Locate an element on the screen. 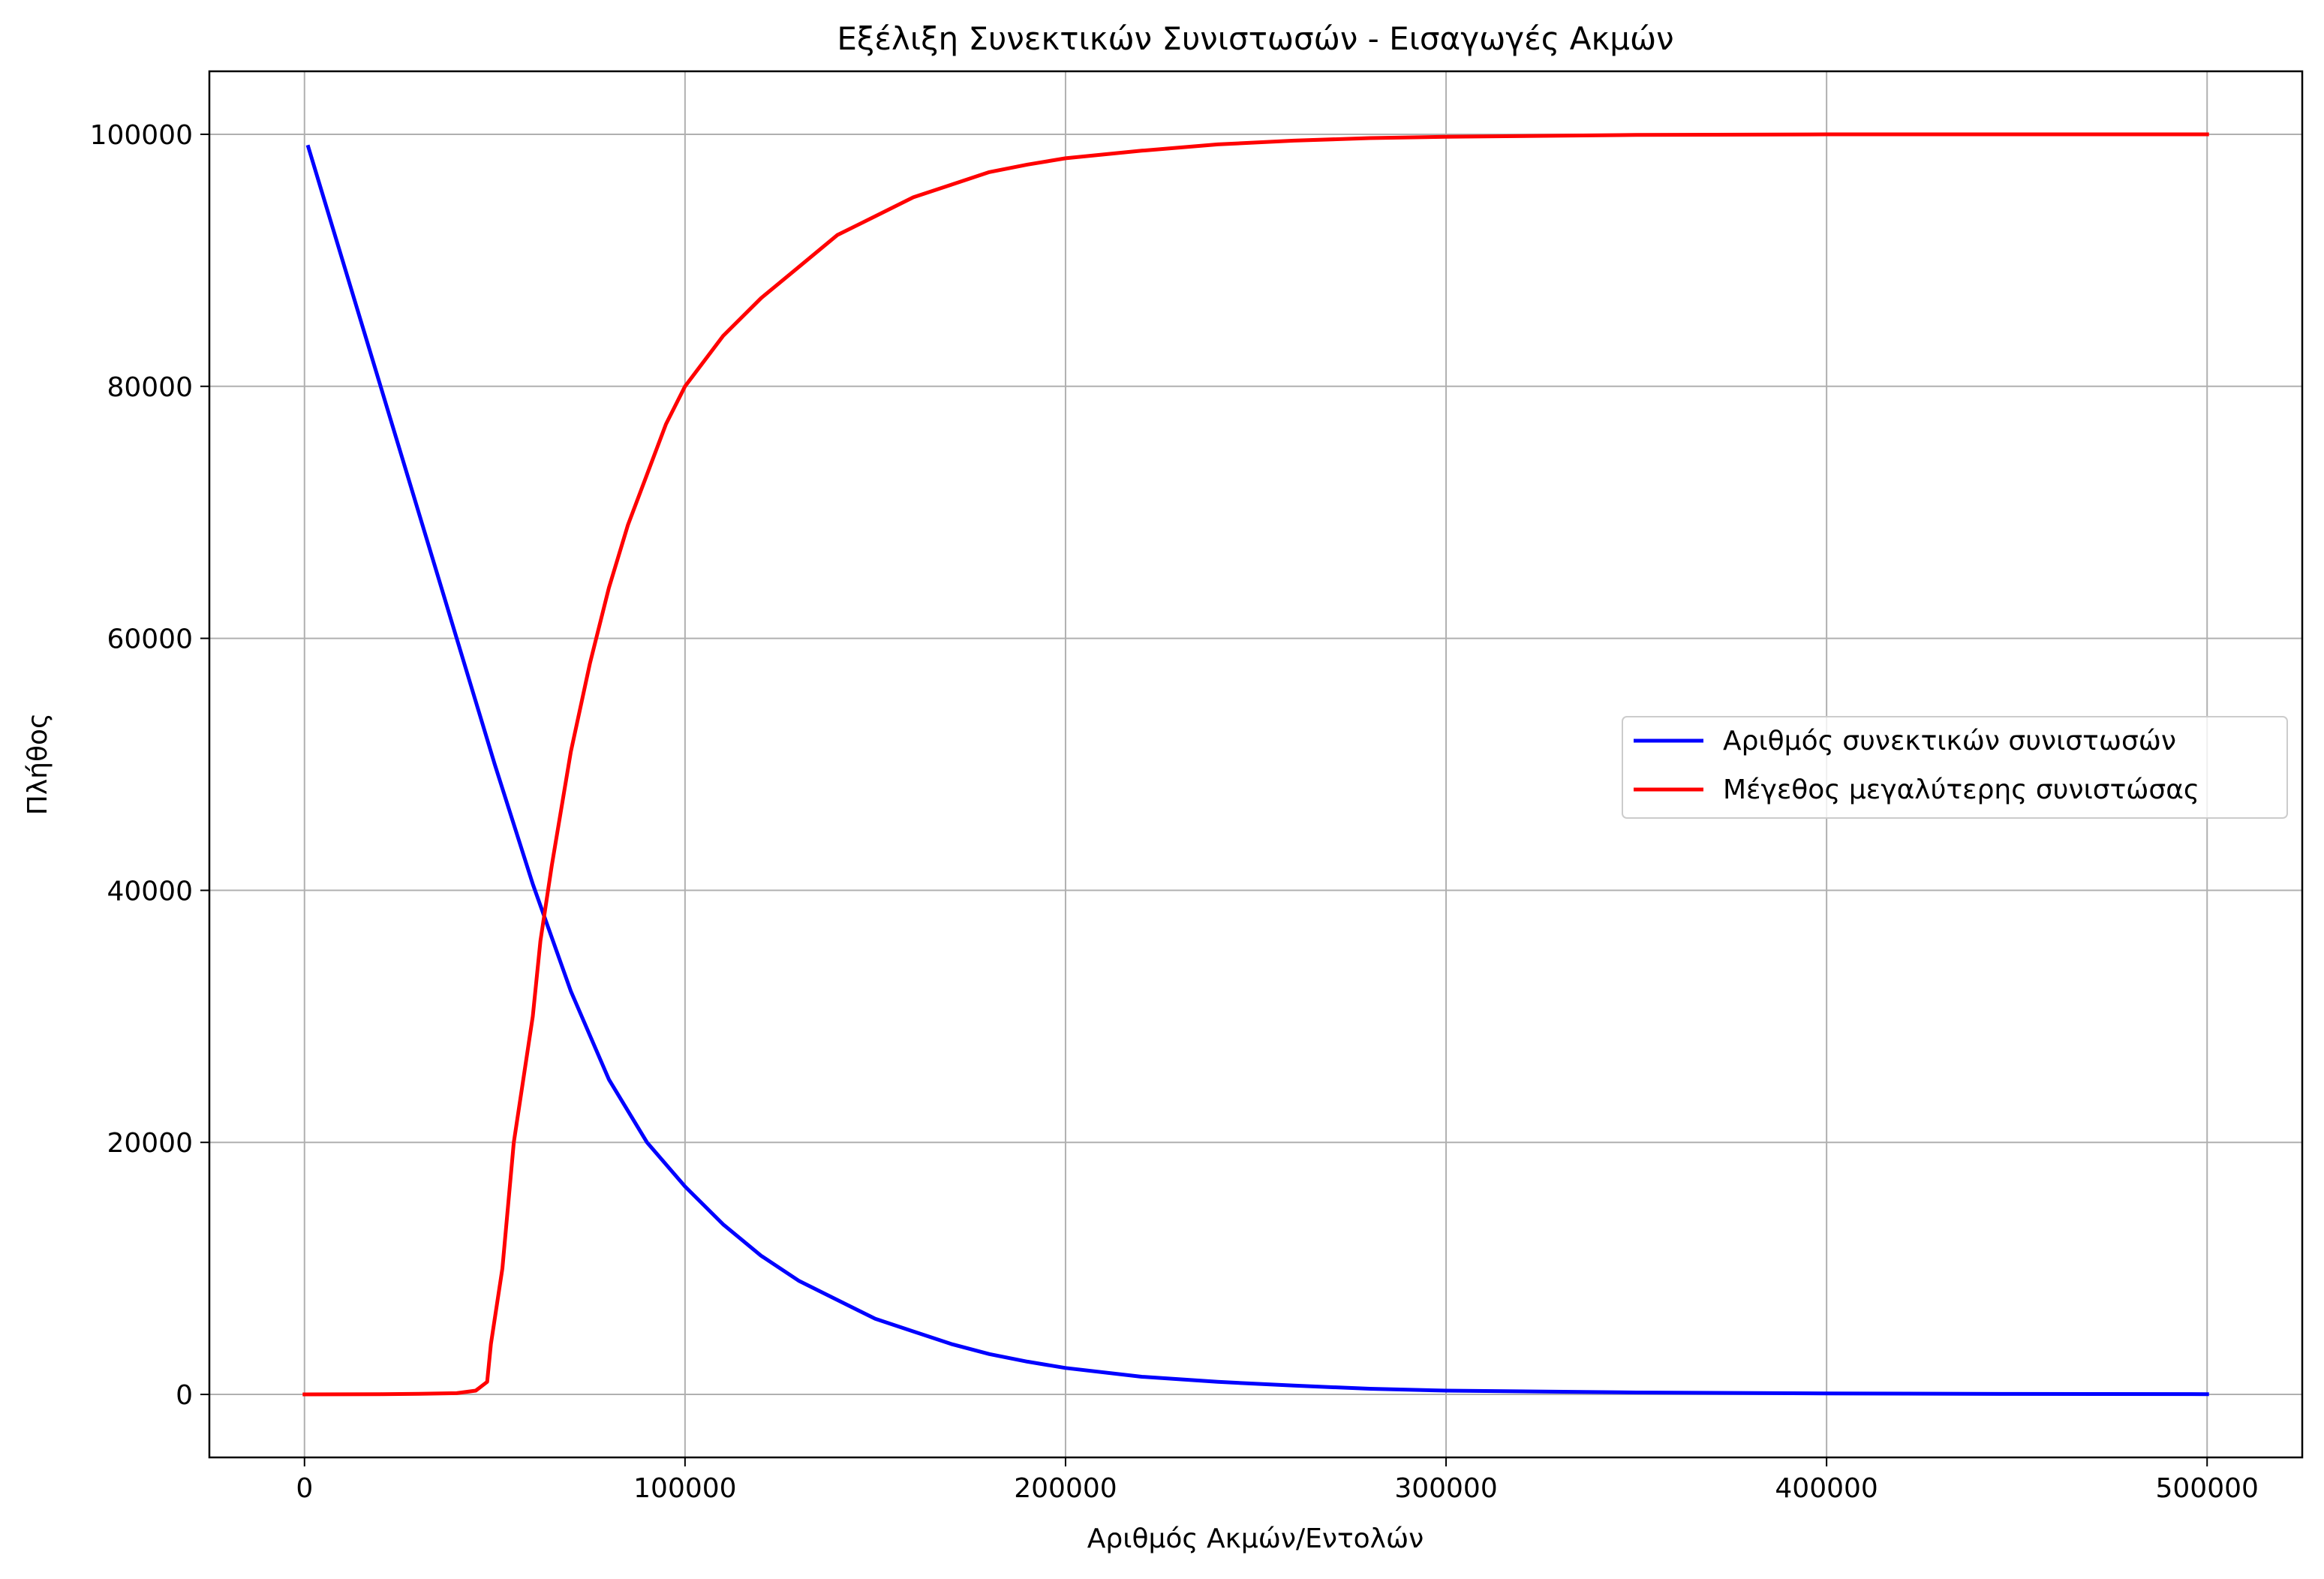  y-axis-ticks: 0 20000 40000 60000 80000 100000 is located at coordinates (149, 765).